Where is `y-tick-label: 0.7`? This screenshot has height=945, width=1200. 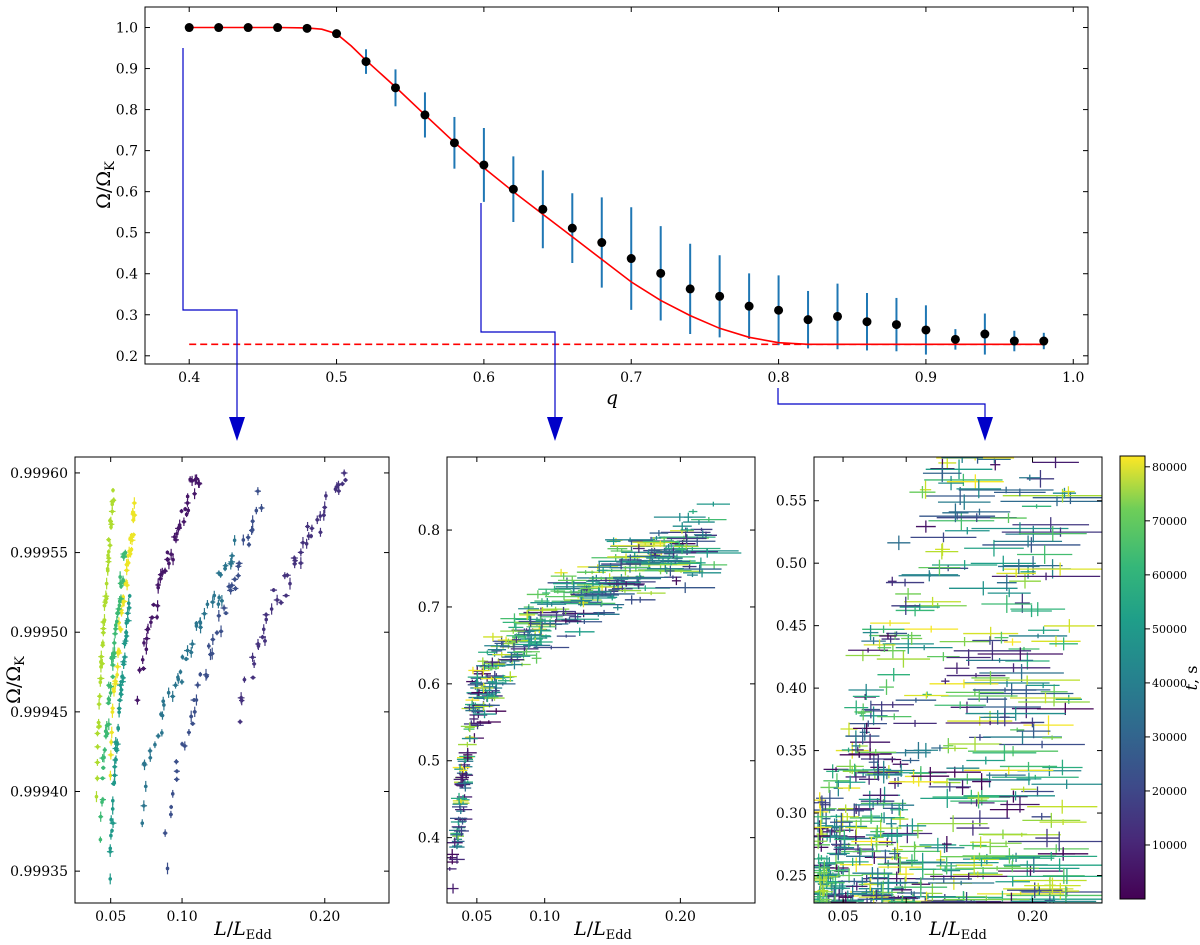 y-tick-label: 0.7 is located at coordinates (127, 152).